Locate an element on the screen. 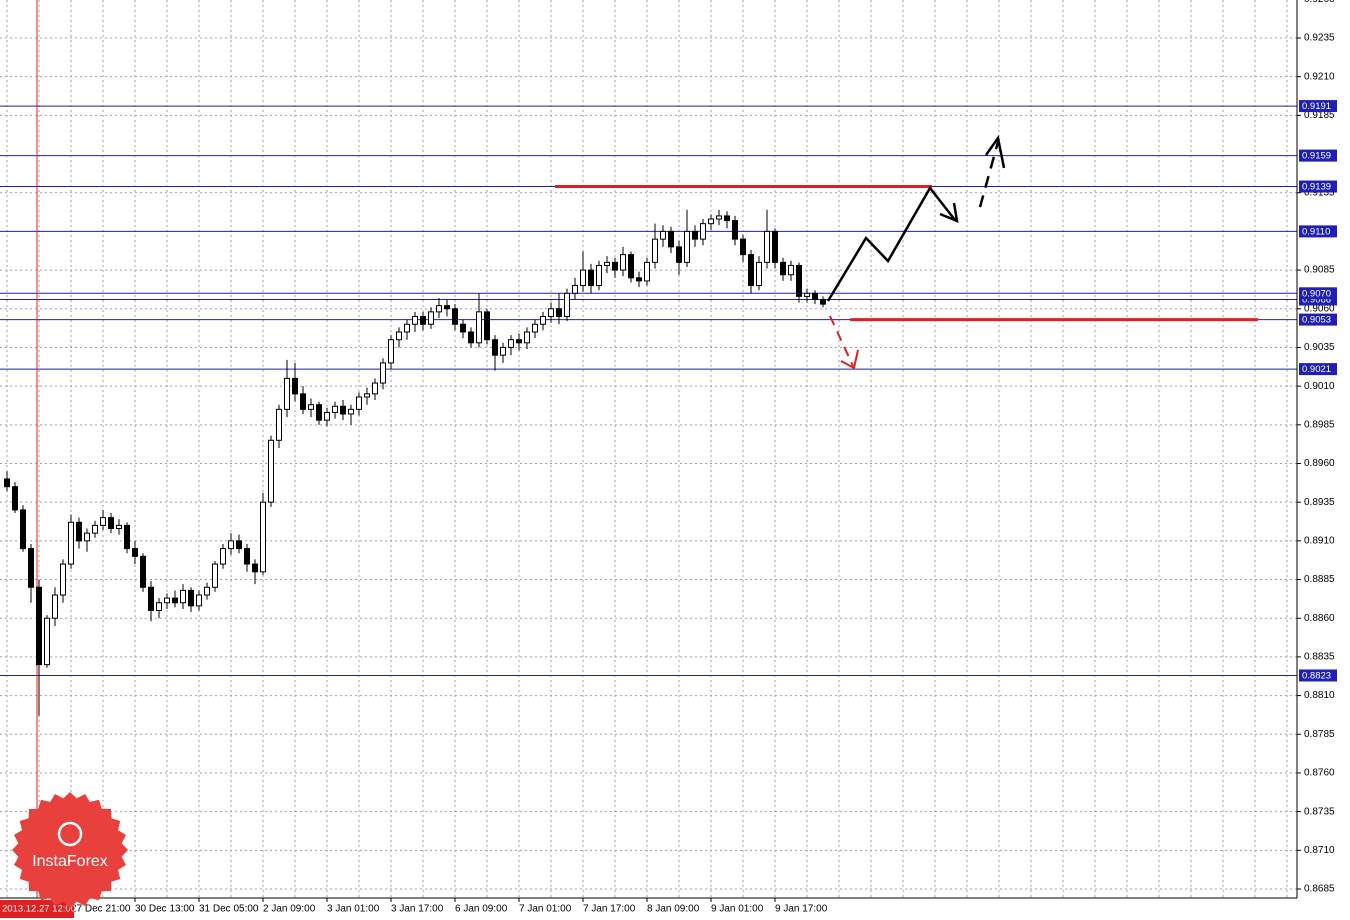 This screenshot has width=1350, height=920. level-label: 0.9139 is located at coordinates (1316, 187).